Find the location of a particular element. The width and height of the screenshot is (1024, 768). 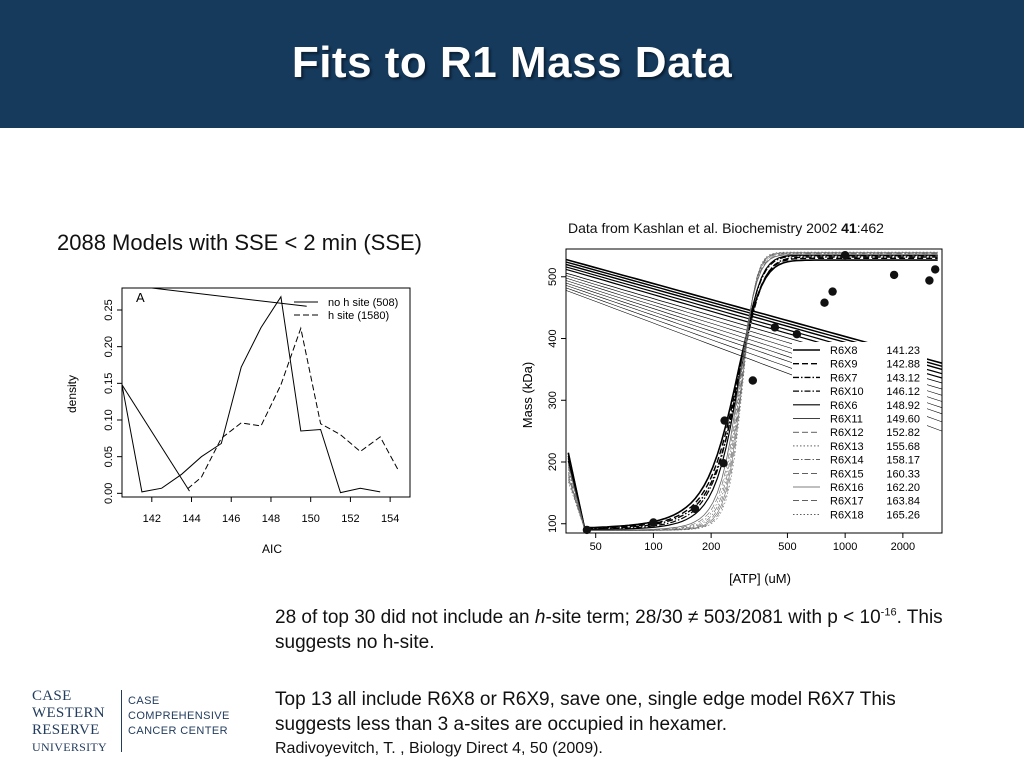

y-tick-label: 200 is located at coordinates (553, 462).